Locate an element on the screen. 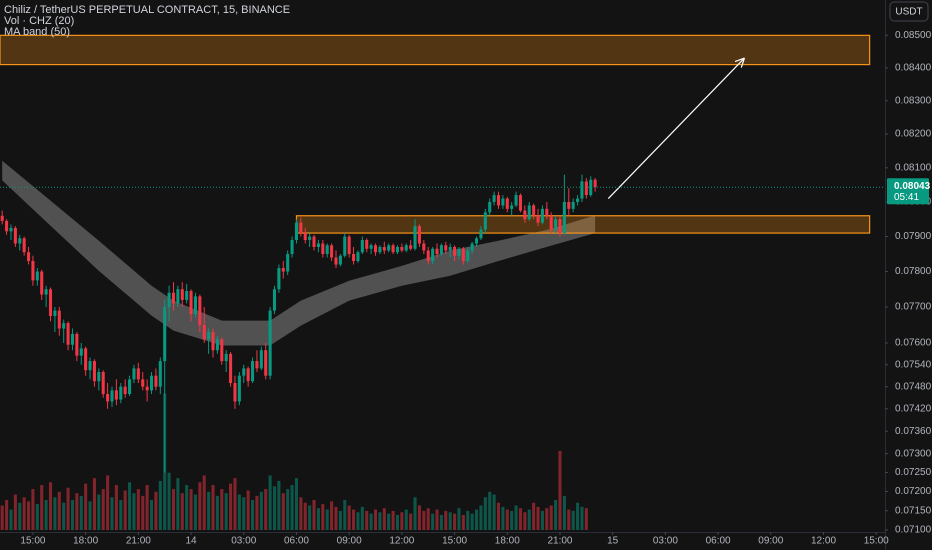  y-tick-label: 0.07150 is located at coordinates (913, 510).